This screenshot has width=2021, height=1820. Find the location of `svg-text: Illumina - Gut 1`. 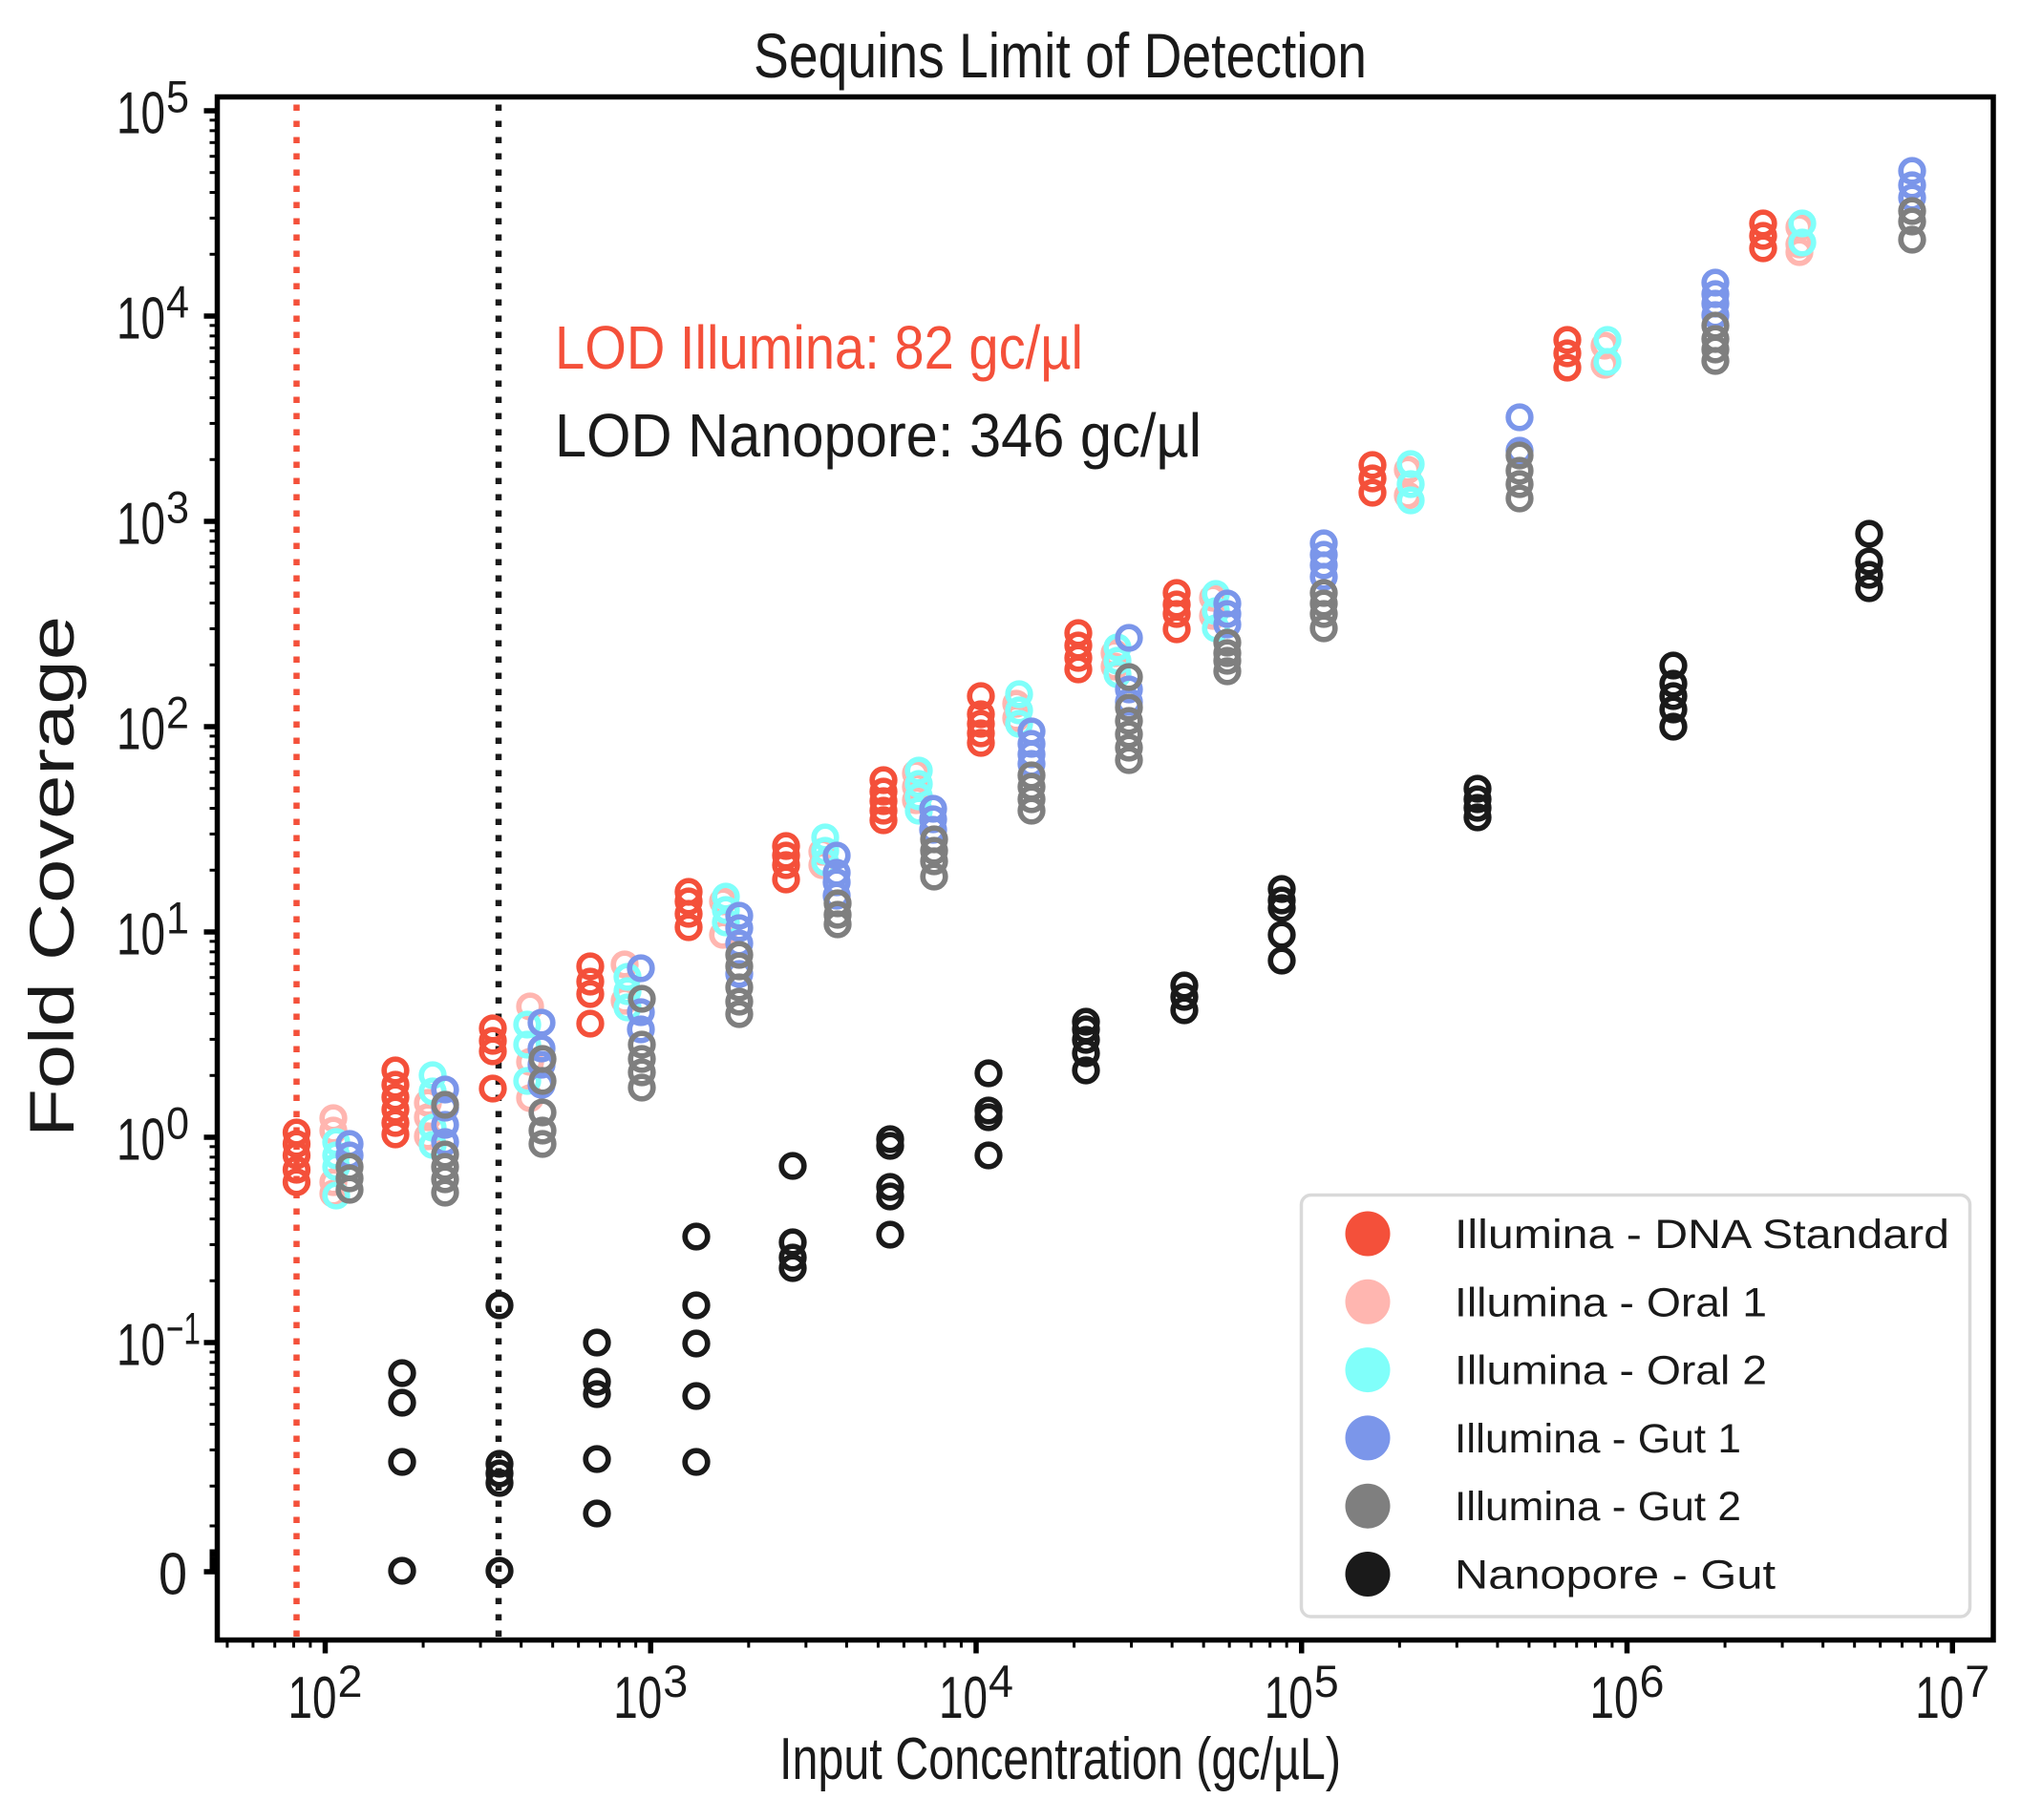

svg-text: Illumina - Gut 1 is located at coordinates (1598, 1439).